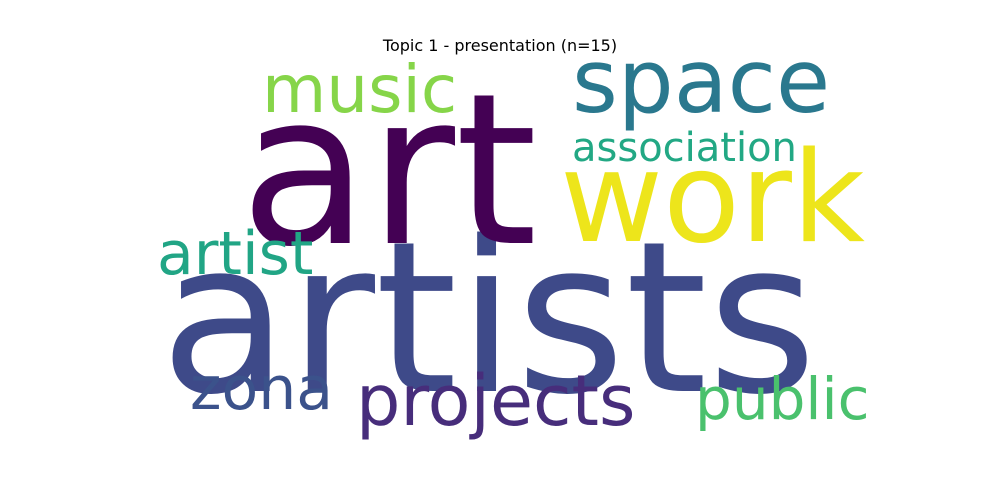  What do you see at coordinates (235, 254) in the screenshot?
I see `word-artist: artist` at bounding box center [235, 254].